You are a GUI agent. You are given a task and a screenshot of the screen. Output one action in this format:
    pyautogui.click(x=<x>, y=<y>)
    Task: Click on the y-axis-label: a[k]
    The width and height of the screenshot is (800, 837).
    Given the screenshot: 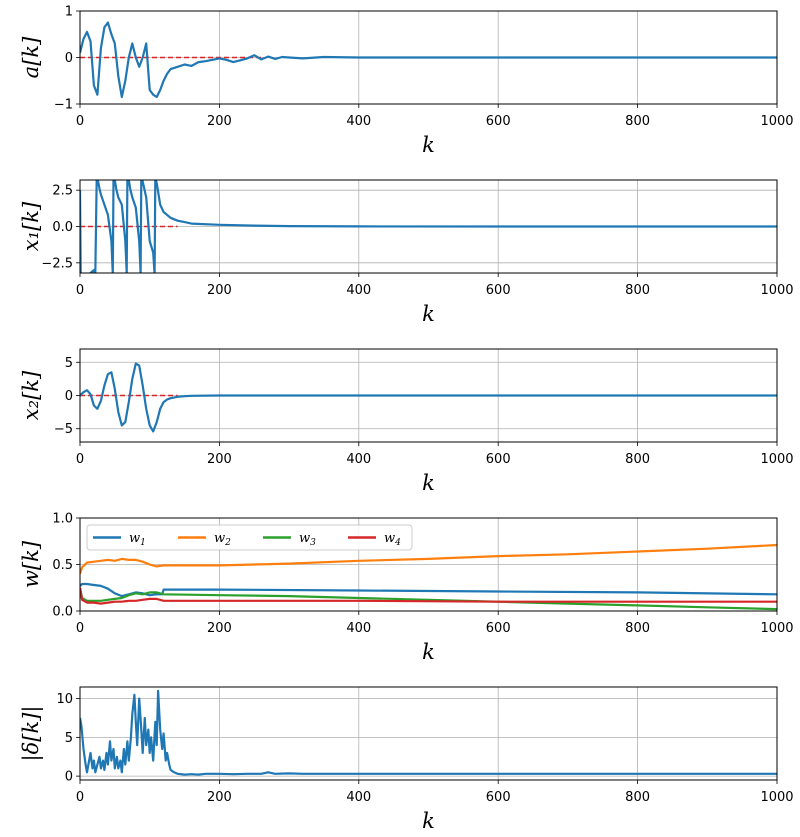 What is the action you would take?
    pyautogui.click(x=31, y=57)
    